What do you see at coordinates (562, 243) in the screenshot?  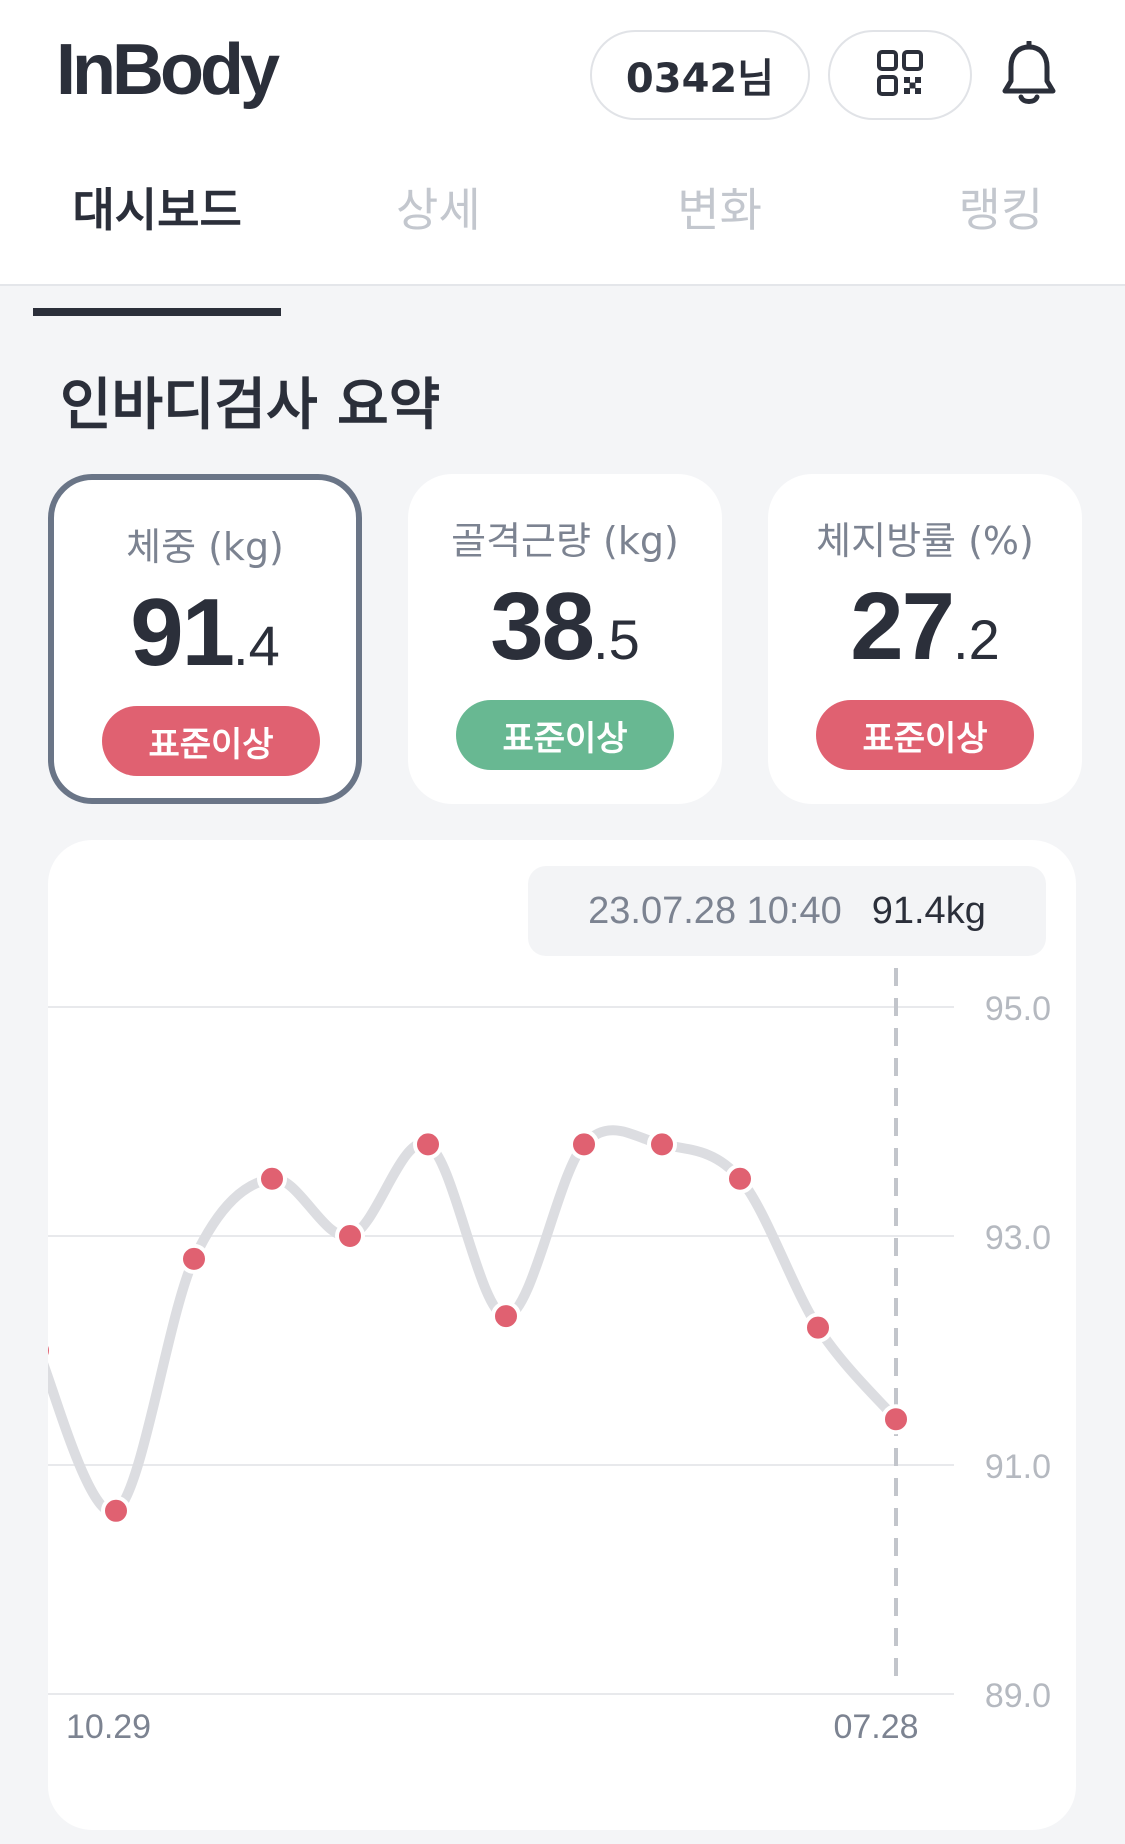 I see `tab-bar: 대시보드 상세 변화 랭킹` at bounding box center [562, 243].